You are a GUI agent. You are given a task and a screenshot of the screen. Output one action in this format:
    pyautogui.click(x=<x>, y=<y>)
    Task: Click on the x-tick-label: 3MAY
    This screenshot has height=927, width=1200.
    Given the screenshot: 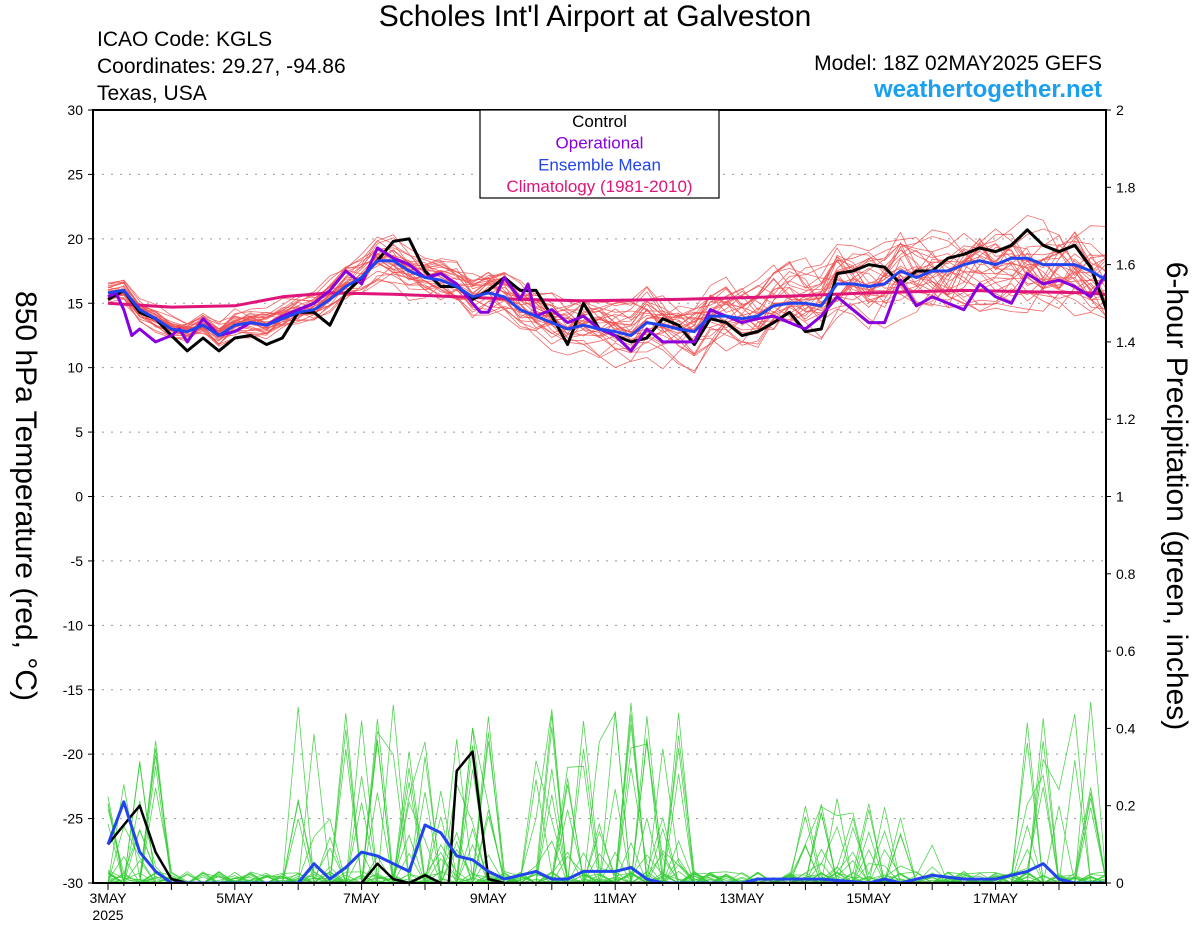 What is the action you would take?
    pyautogui.click(x=108, y=898)
    